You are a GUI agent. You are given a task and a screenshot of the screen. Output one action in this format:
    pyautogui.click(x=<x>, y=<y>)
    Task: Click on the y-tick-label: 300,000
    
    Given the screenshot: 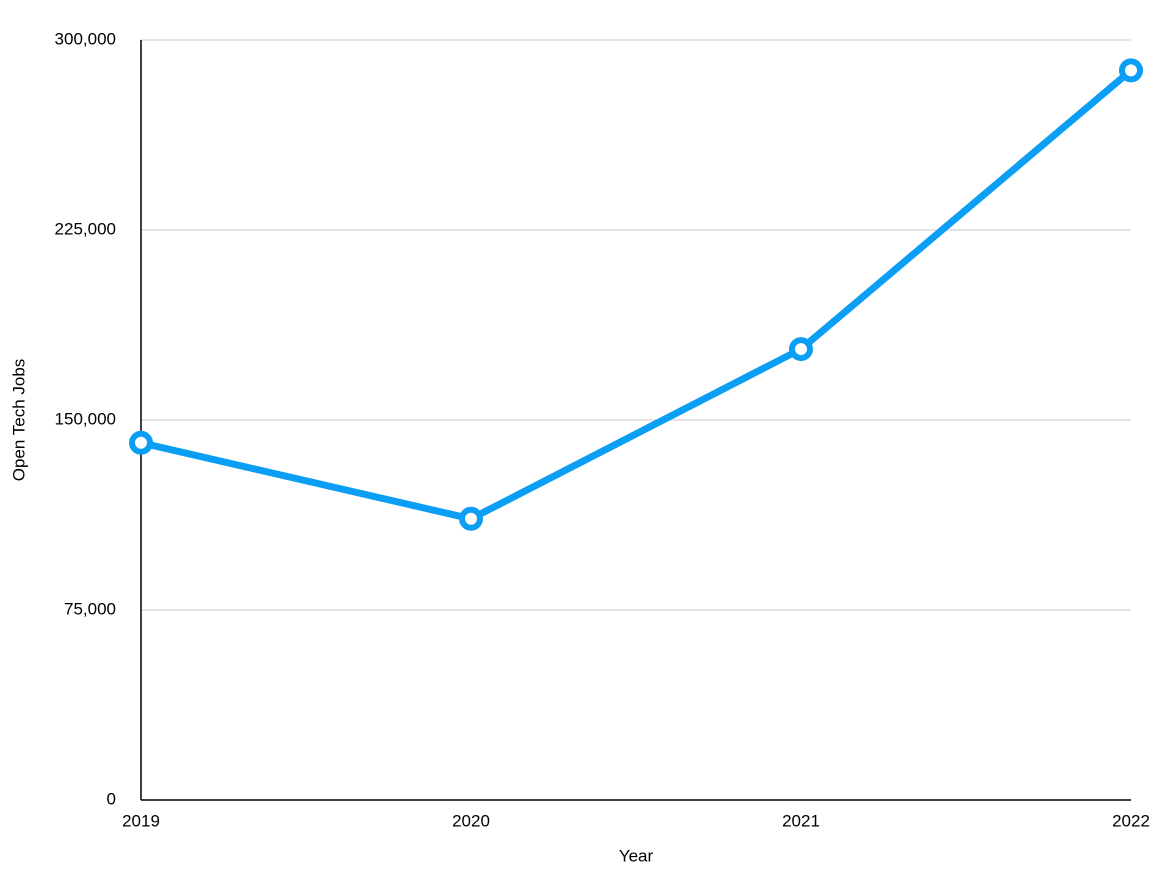 What is the action you would take?
    pyautogui.click(x=85, y=38)
    